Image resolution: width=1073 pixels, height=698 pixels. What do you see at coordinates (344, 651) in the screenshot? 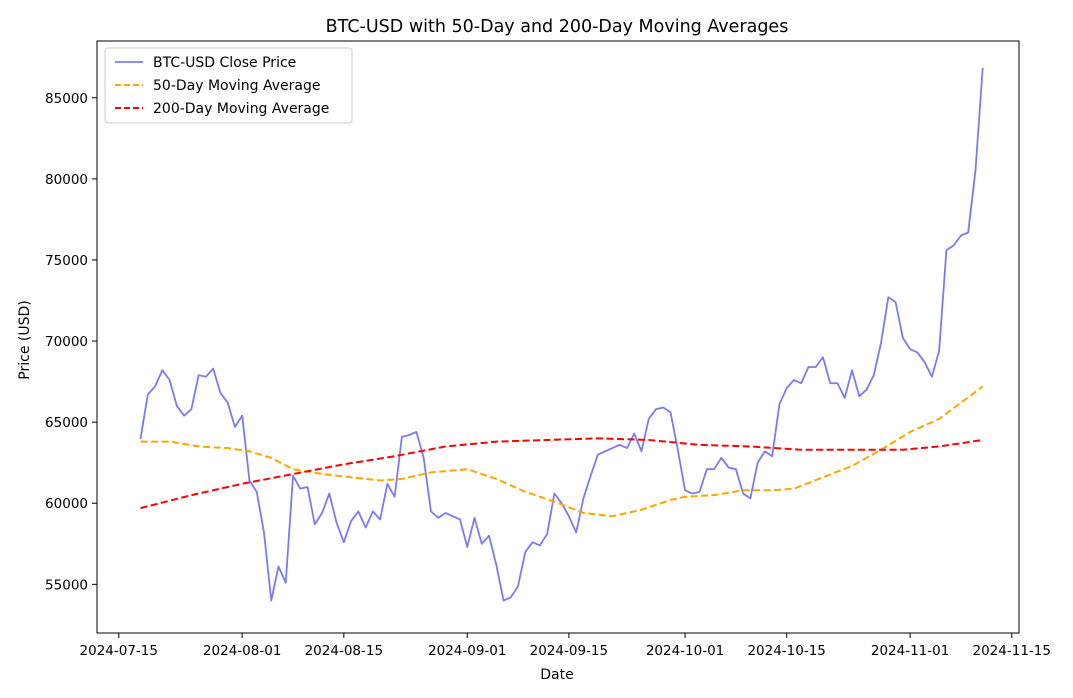
I see `x-tick-label: 2024-08-15` at bounding box center [344, 651].